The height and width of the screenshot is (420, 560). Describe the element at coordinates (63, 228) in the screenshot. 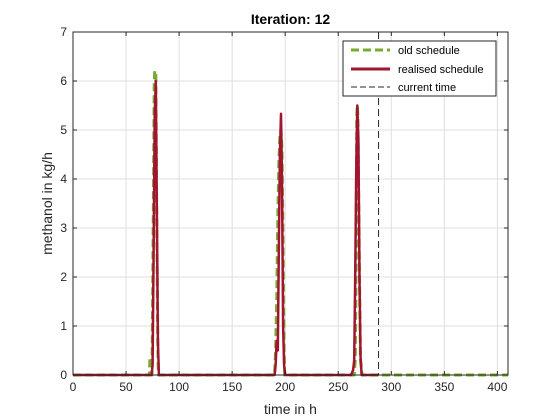

I see `y-tick-label: 3` at that location.